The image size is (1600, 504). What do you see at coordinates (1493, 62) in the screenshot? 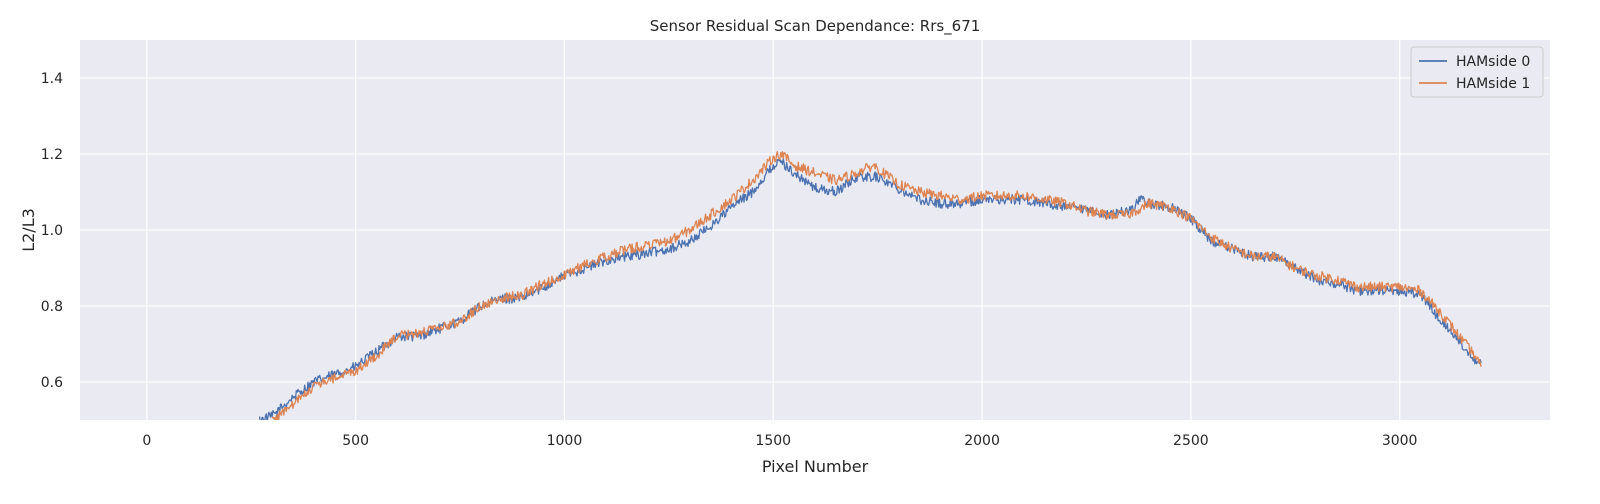
I see `legend-label: HAMside 0` at bounding box center [1493, 62].